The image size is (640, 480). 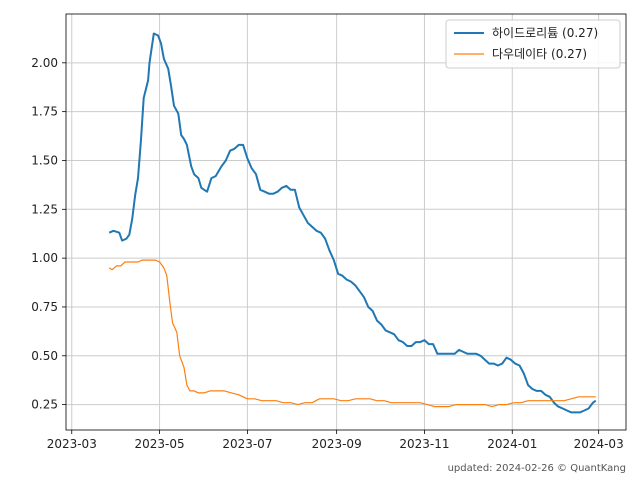 What do you see at coordinates (599, 444) in the screenshot?
I see `x-tick-label: 2024-03` at bounding box center [599, 444].